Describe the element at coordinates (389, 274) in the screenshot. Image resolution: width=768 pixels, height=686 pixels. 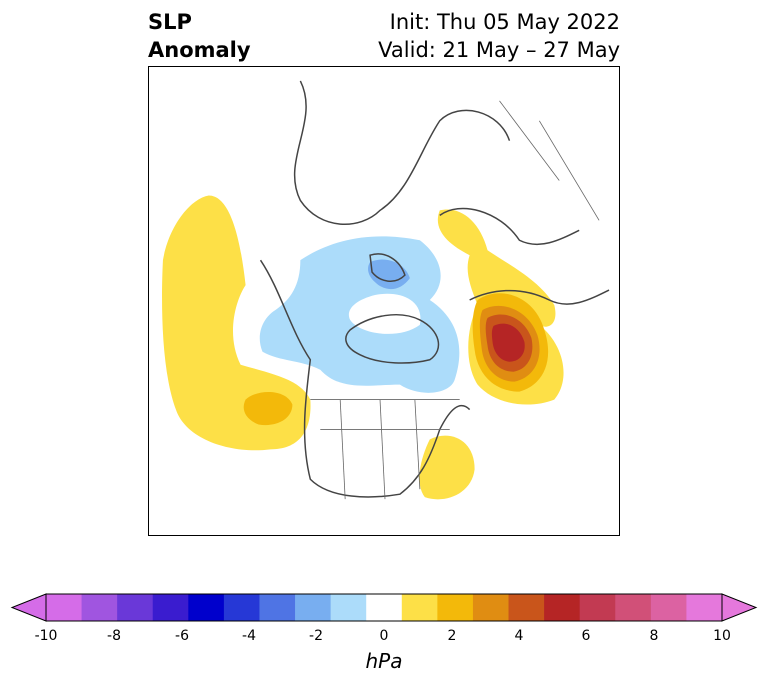
I see `negative-anomaly-core` at that location.